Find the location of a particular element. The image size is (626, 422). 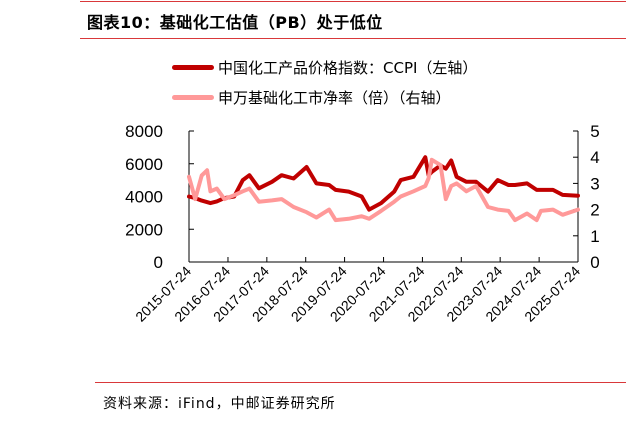

left-tick-label: 0 is located at coordinates (158, 262).